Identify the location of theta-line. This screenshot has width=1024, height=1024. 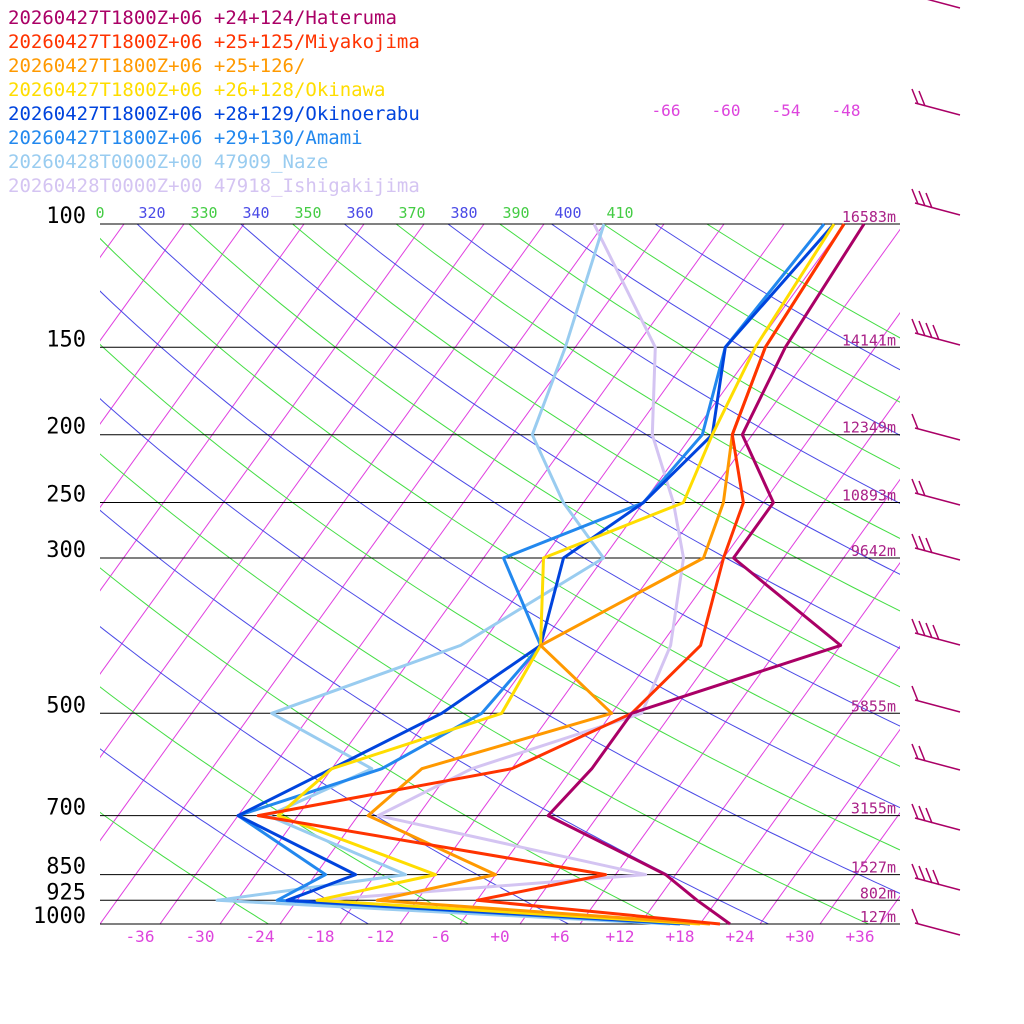
(751, 313).